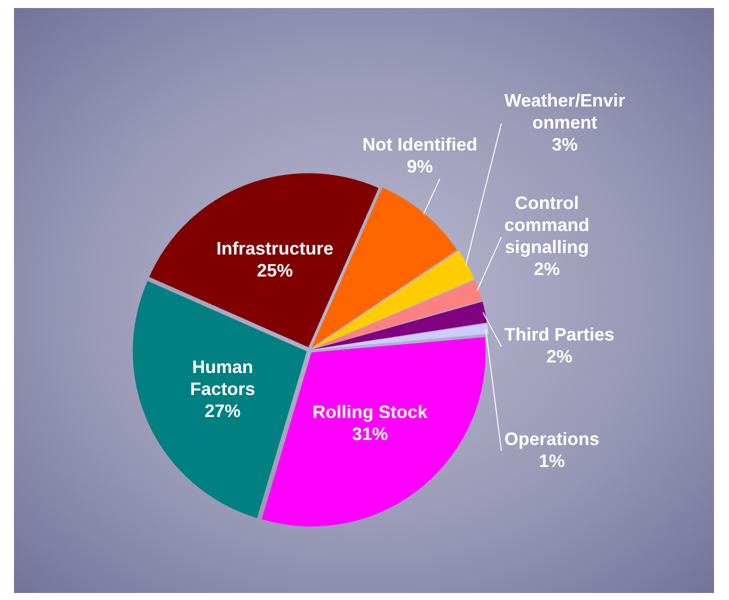 This screenshot has width=729, height=600. I want to click on data-label: 31%, so click(370, 434).